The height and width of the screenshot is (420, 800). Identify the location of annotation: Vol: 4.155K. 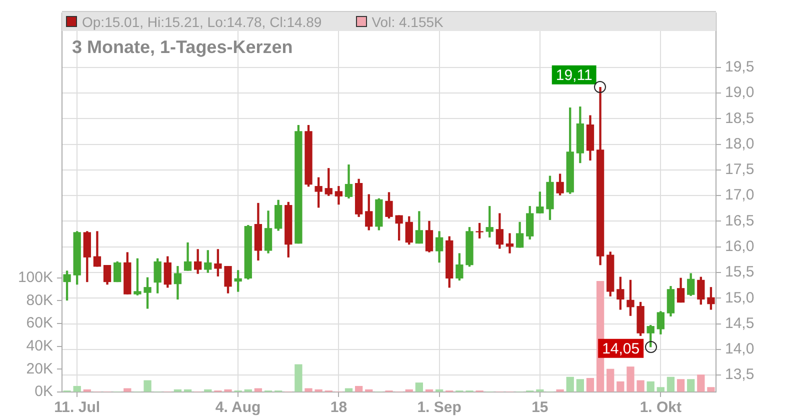
(408, 22).